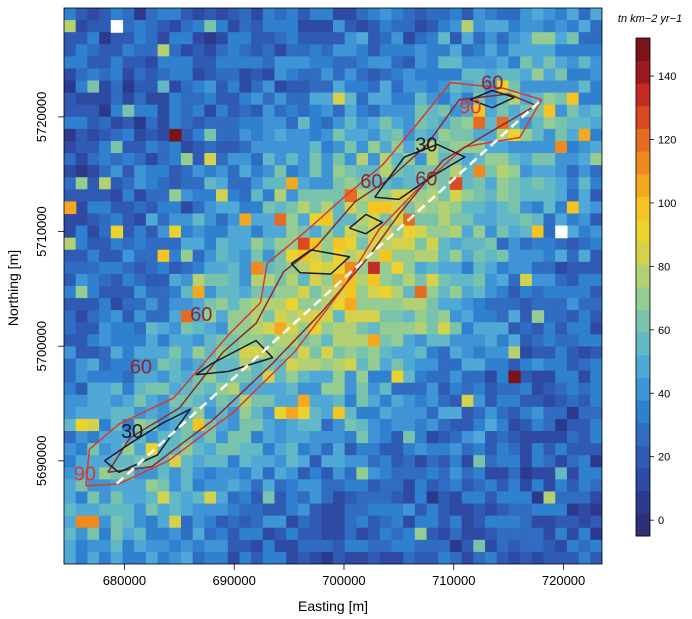 The height and width of the screenshot is (619, 692). I want to click on heatmap-hotspot-cell, so click(456, 183).